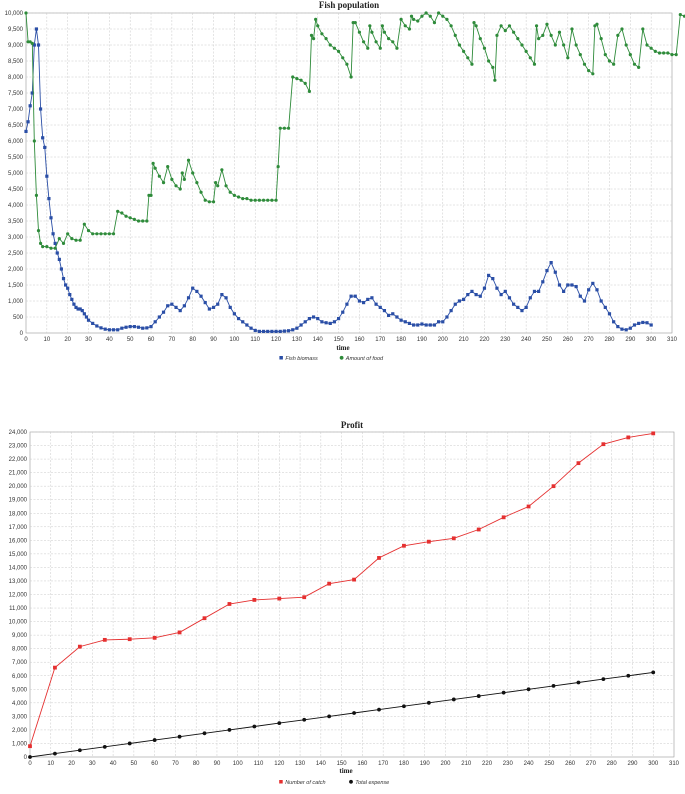 The image size is (685, 794). I want to click on x-tick-label: 290, so click(630, 340).